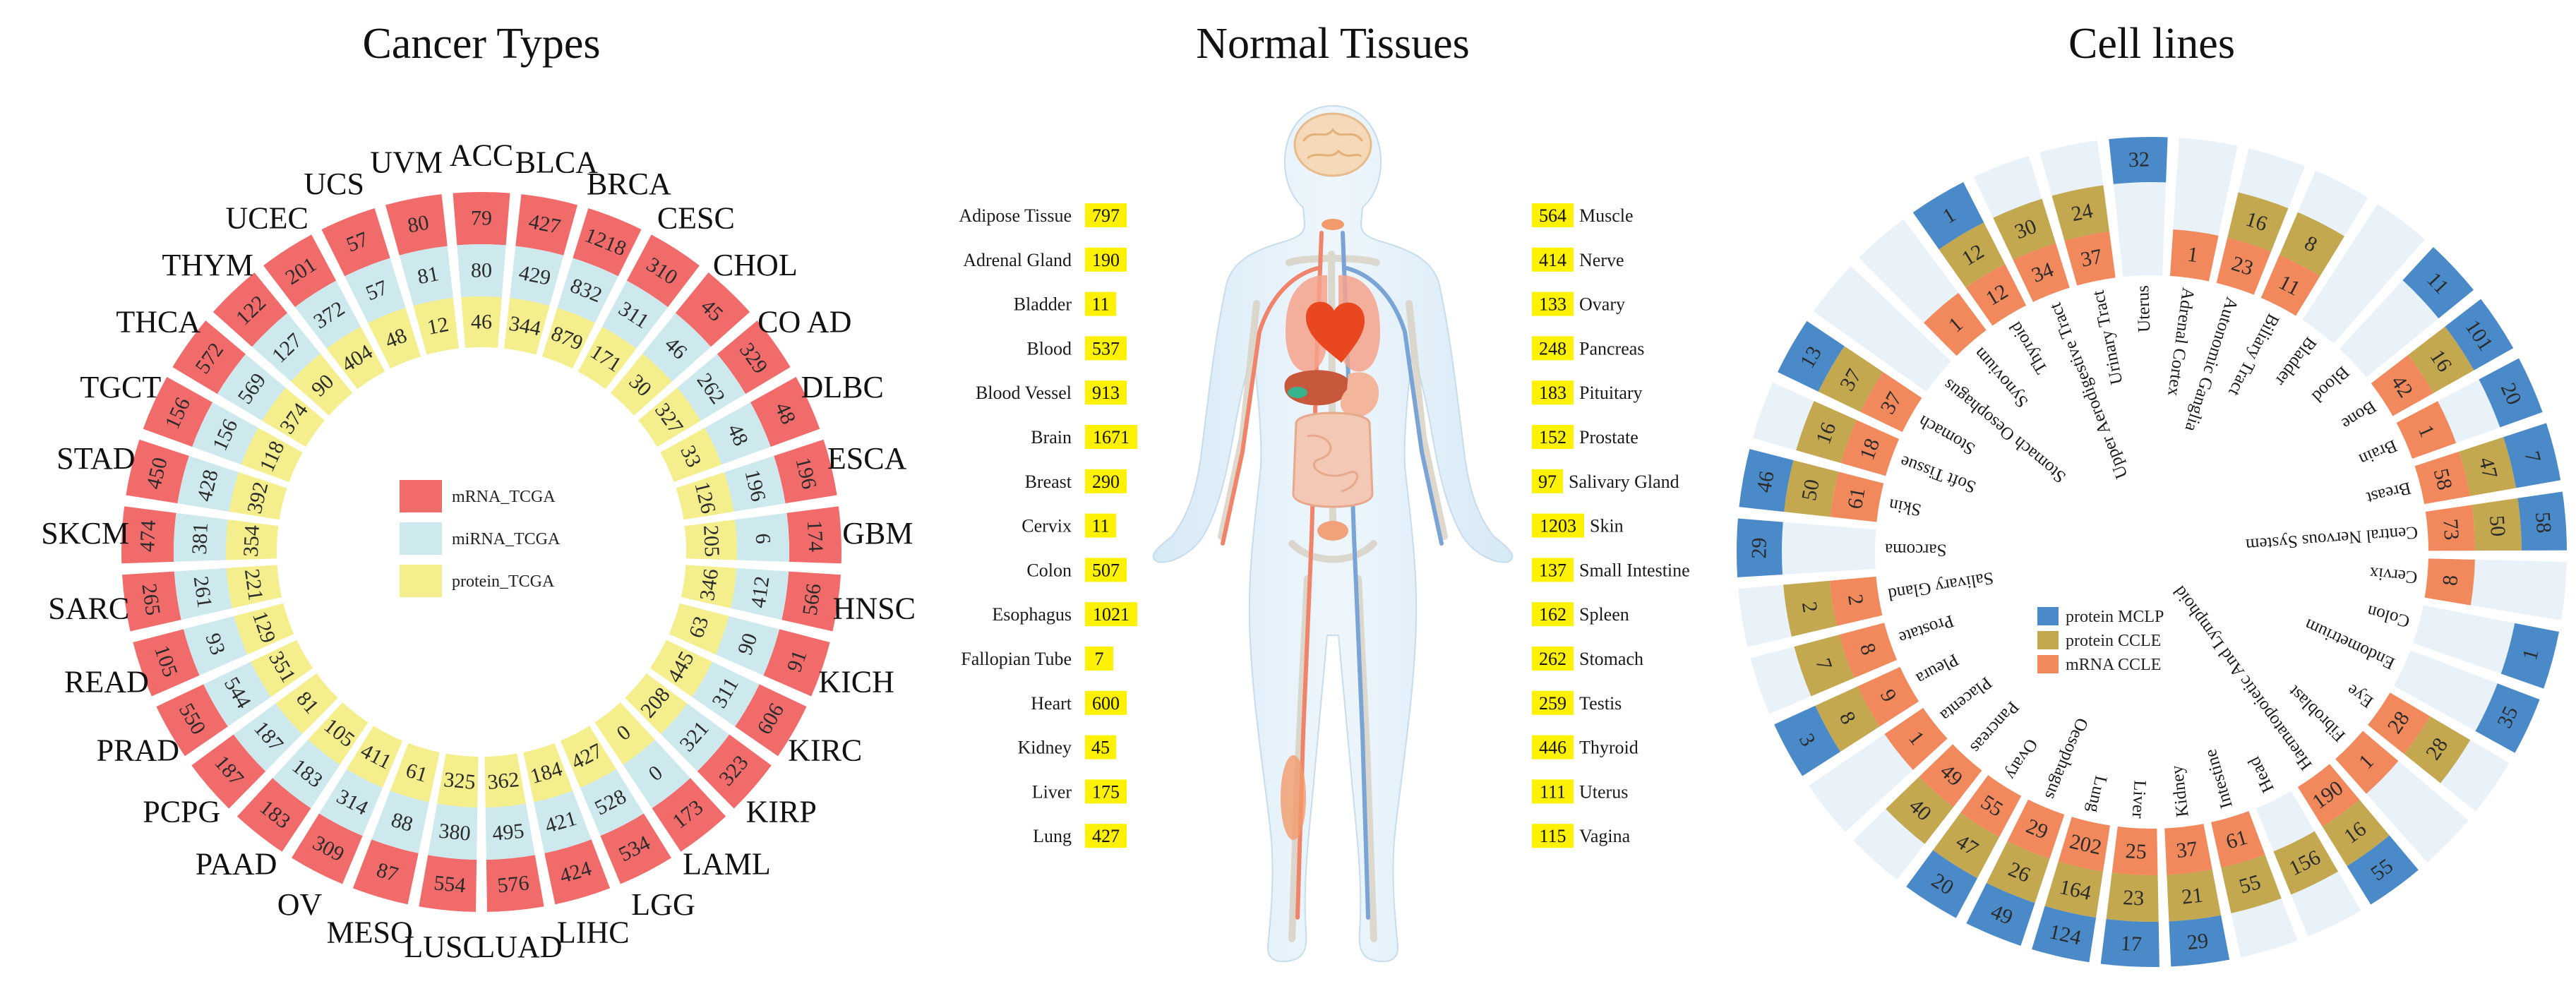 This screenshot has width=2576, height=991. What do you see at coordinates (2179, 791) in the screenshot?
I see `cell-category-label-kidney: Kidney` at bounding box center [2179, 791].